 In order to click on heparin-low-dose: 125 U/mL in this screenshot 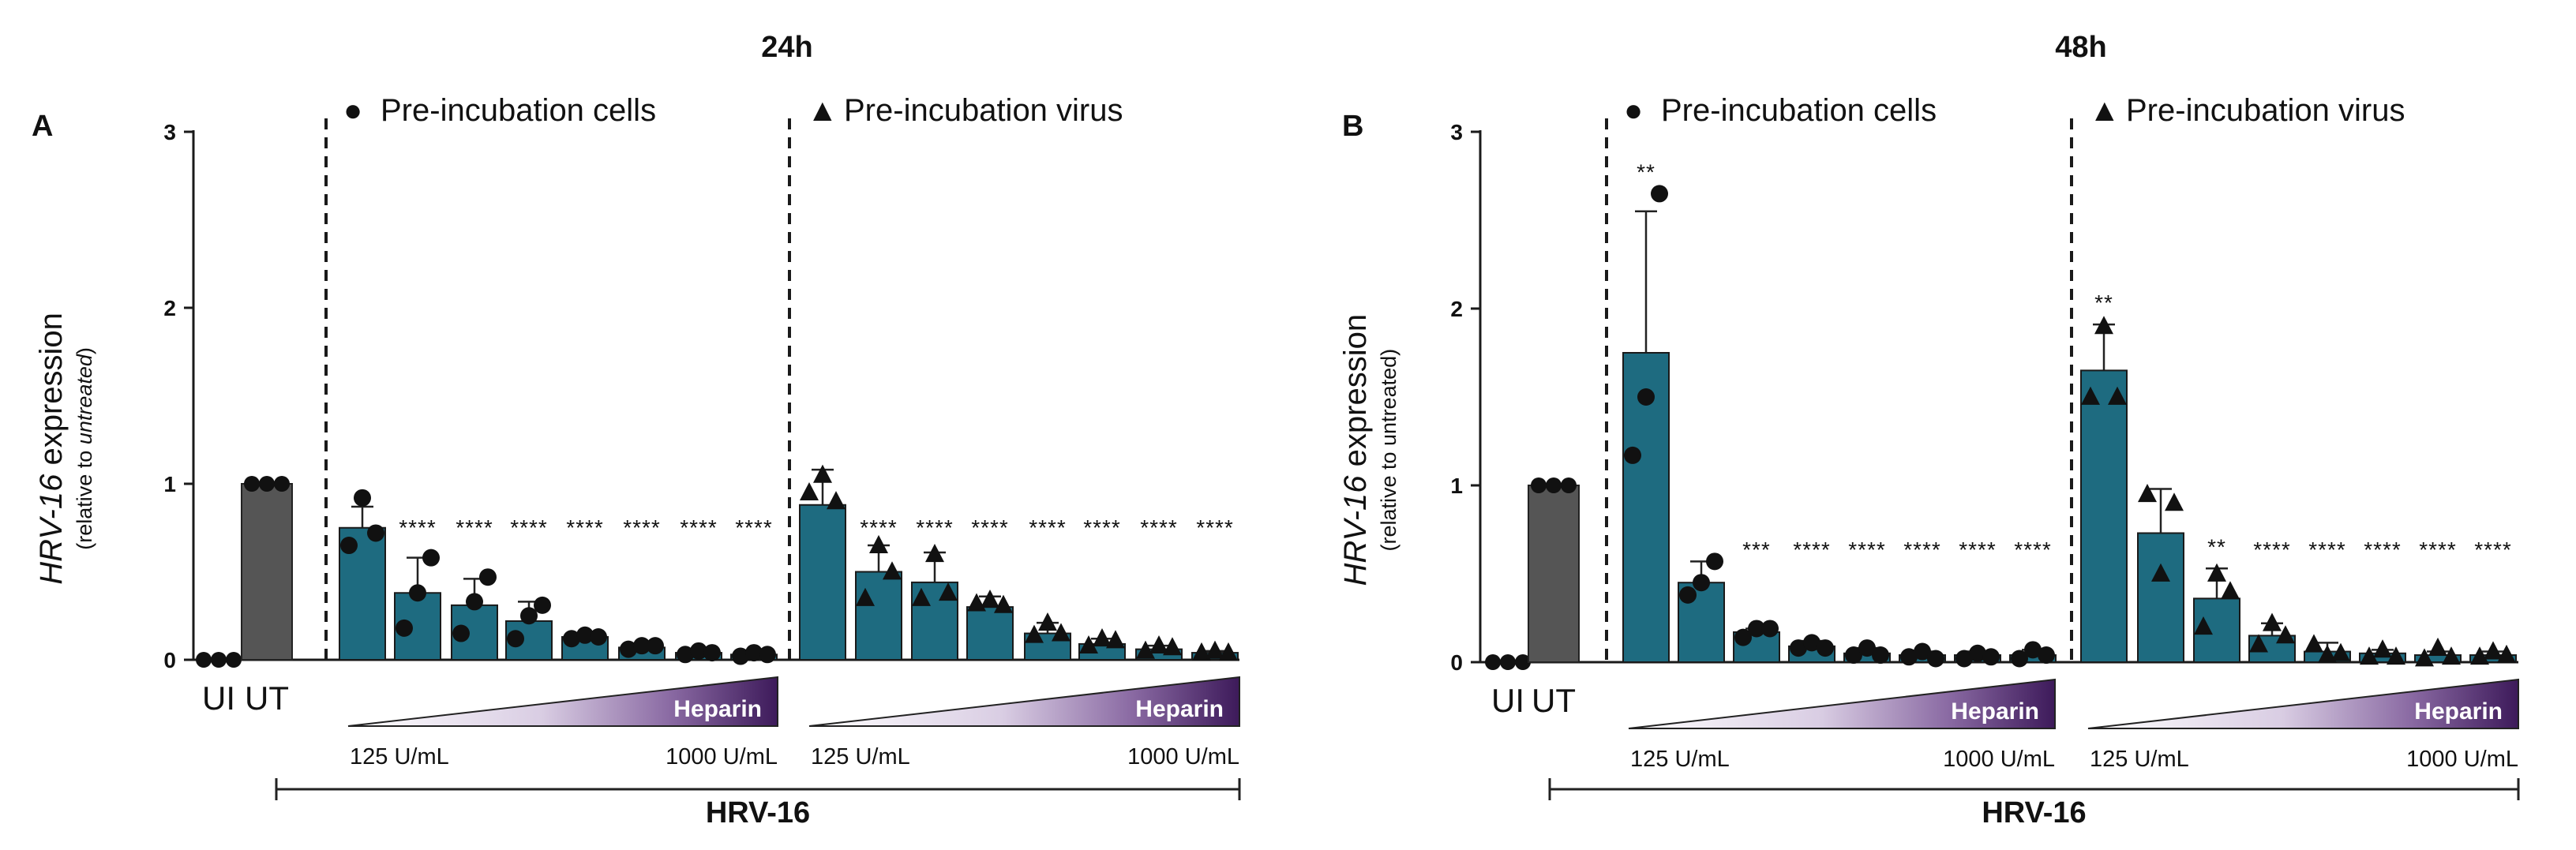, I will do `click(399, 756)`.